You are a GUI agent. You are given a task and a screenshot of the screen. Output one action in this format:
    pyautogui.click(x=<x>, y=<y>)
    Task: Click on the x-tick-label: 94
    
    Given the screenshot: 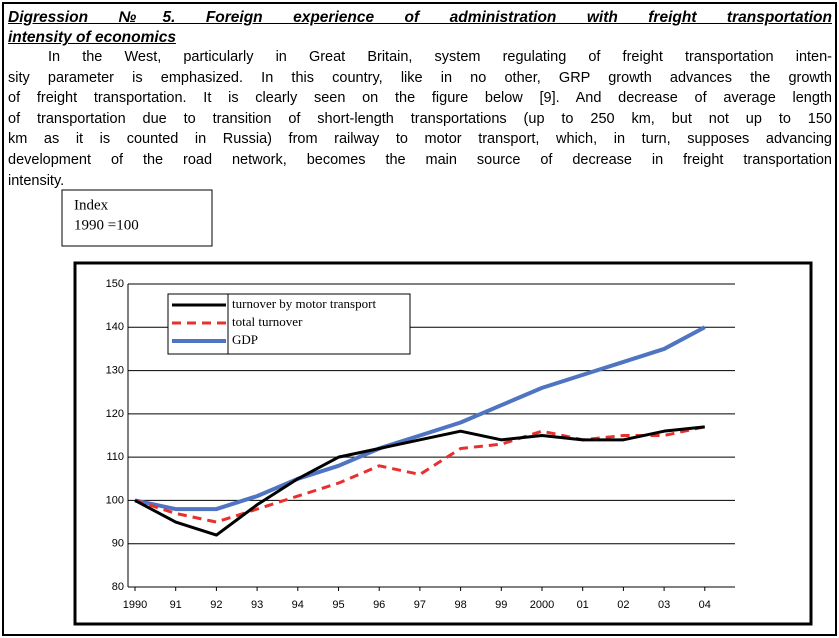 What is the action you would take?
    pyautogui.click(x=298, y=605)
    